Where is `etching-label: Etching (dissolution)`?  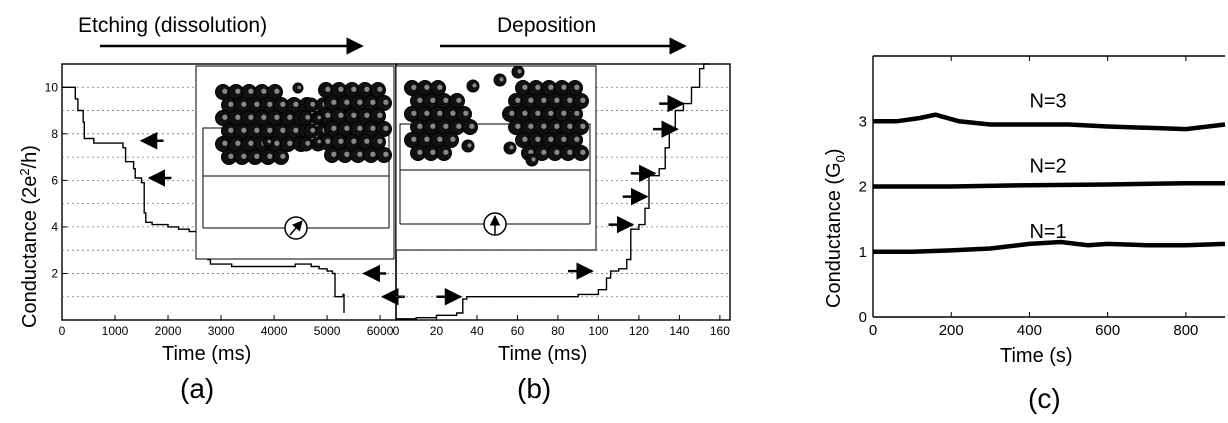
etching-label: Etching (dissolution) is located at coordinates (172, 25).